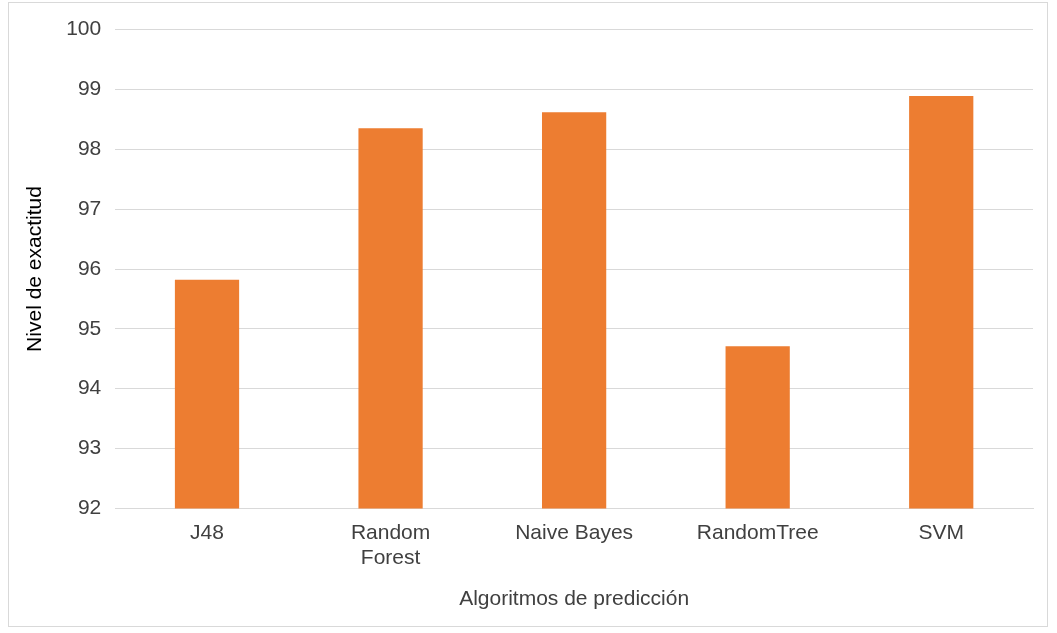  What do you see at coordinates (34, 269) in the screenshot?
I see `y-axis-title: Nivel de exactitud` at bounding box center [34, 269].